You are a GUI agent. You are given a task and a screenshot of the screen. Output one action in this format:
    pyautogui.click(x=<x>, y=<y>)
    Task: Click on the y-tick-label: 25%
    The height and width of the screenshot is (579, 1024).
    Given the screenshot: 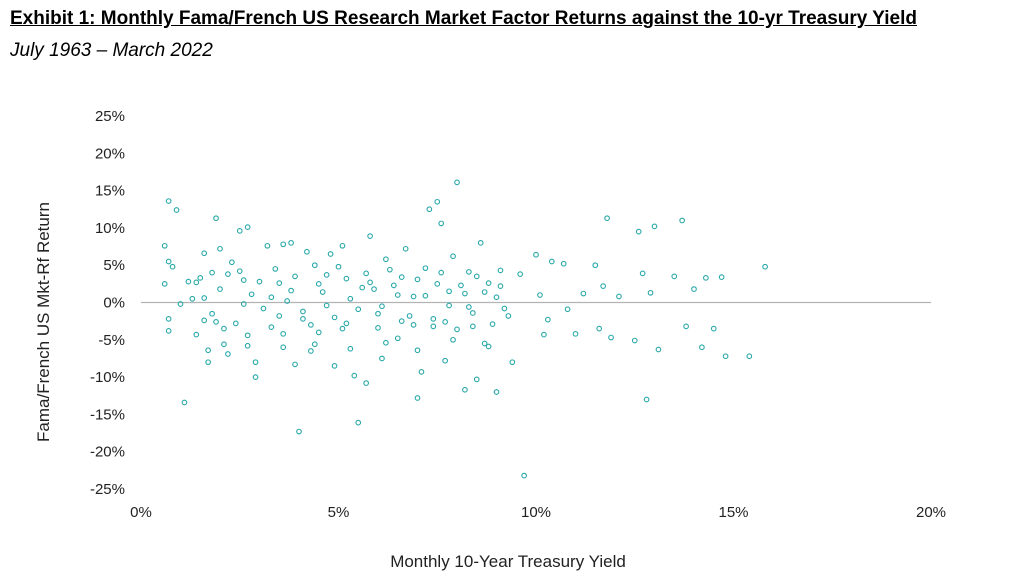 What is the action you would take?
    pyautogui.click(x=110, y=116)
    